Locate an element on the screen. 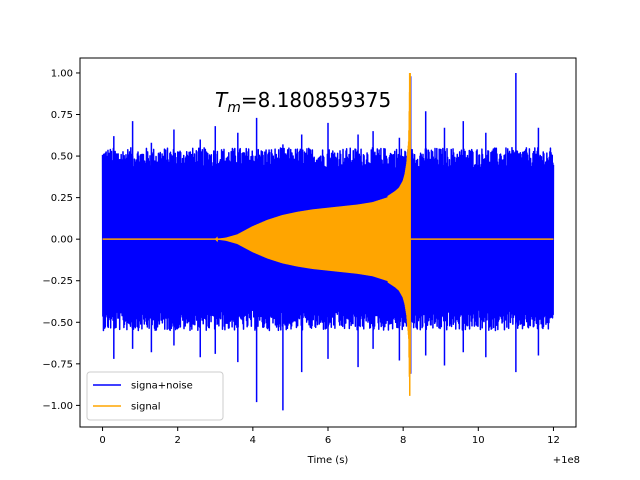 The width and height of the screenshot is (640, 480). x-tick-label: 6 is located at coordinates (328, 440).